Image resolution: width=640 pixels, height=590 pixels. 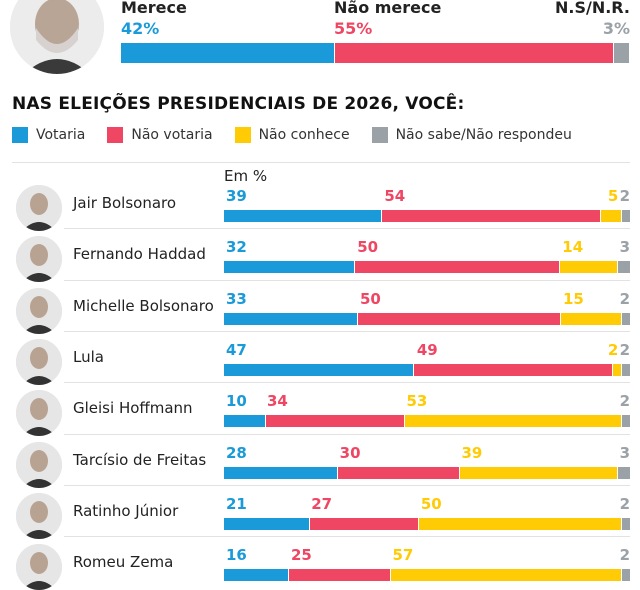 What do you see at coordinates (320, 409) in the screenshot?
I see `candidate-row-gleisi-hoffmann: Gleisi Hoffmann 10 34 53 2` at bounding box center [320, 409].